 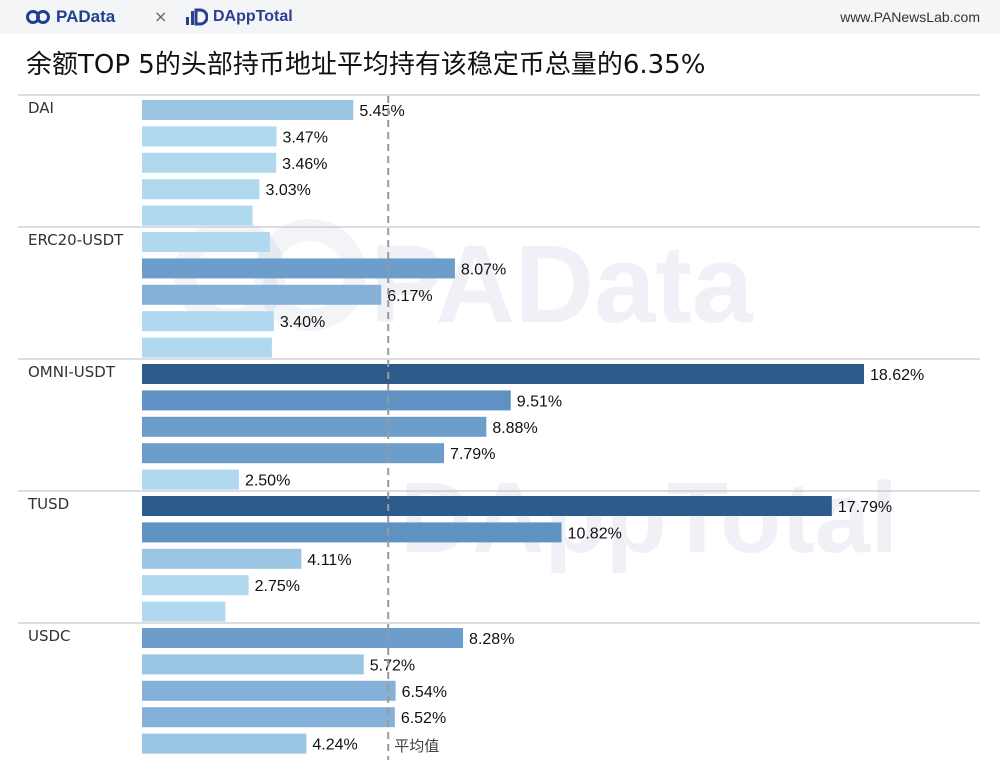 I want to click on watermark-dapptotal: DAppTotal, so click(x=649, y=518).